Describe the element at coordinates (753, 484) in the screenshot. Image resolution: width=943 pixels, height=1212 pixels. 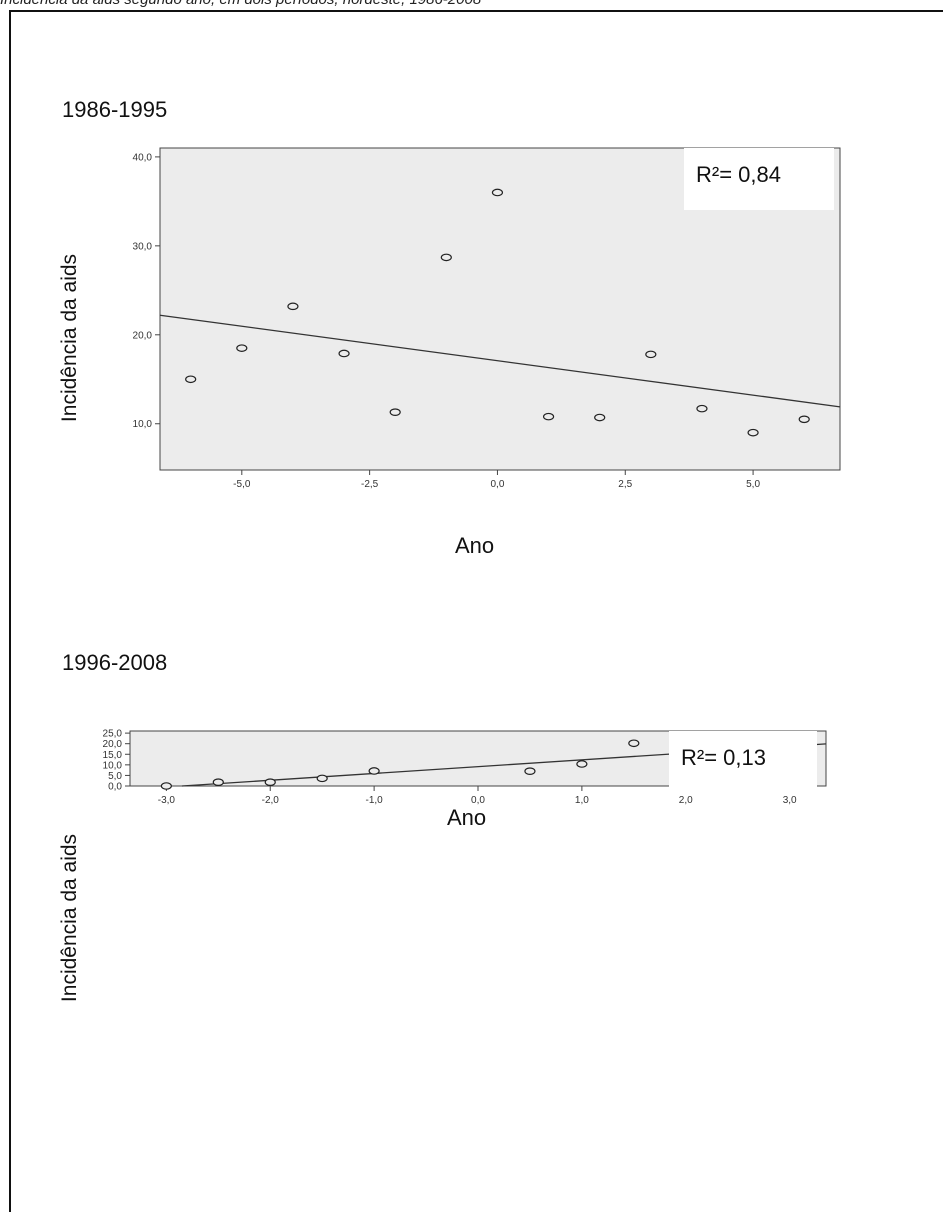
I see `panel-1-x-tick-label: 5,0` at that location.